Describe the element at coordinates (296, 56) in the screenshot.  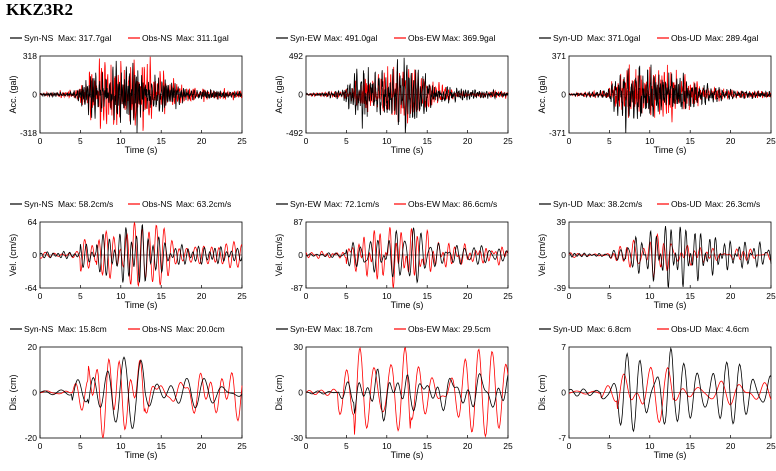
I see `panel-1-y-tick-label: 492` at that location.